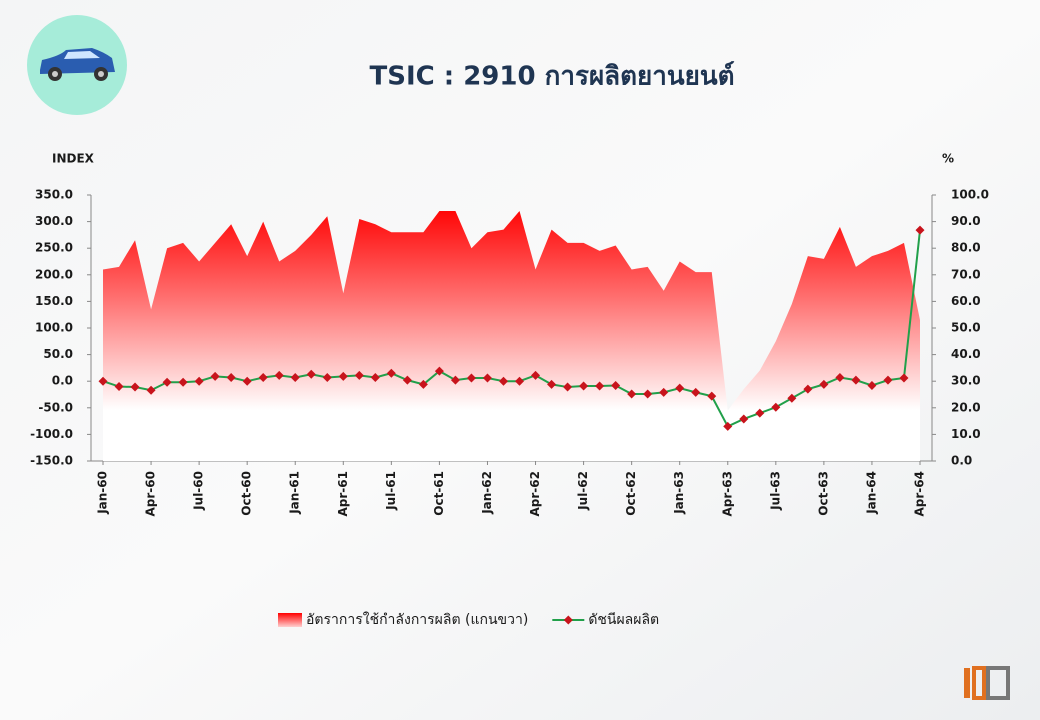 The height and width of the screenshot is (720, 1040). What do you see at coordinates (987, 683) in the screenshot?
I see `logo` at bounding box center [987, 683].